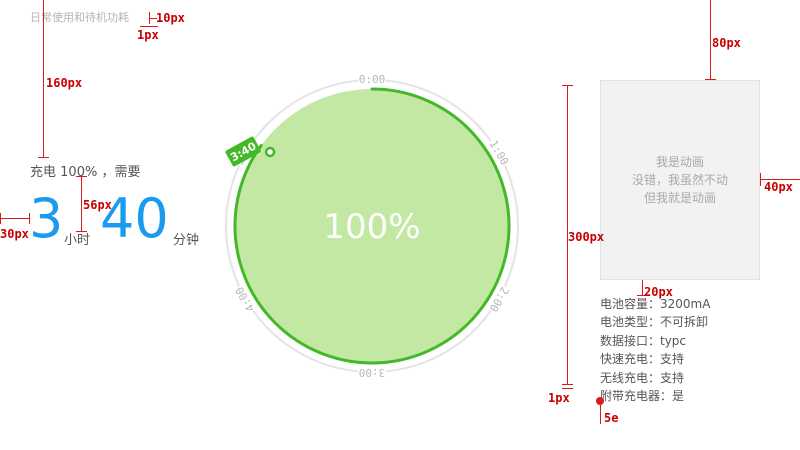 This screenshot has width=800, height=450. Describe the element at coordinates (170, 18) in the screenshot. I see `annot-10px-label: 10px` at that location.